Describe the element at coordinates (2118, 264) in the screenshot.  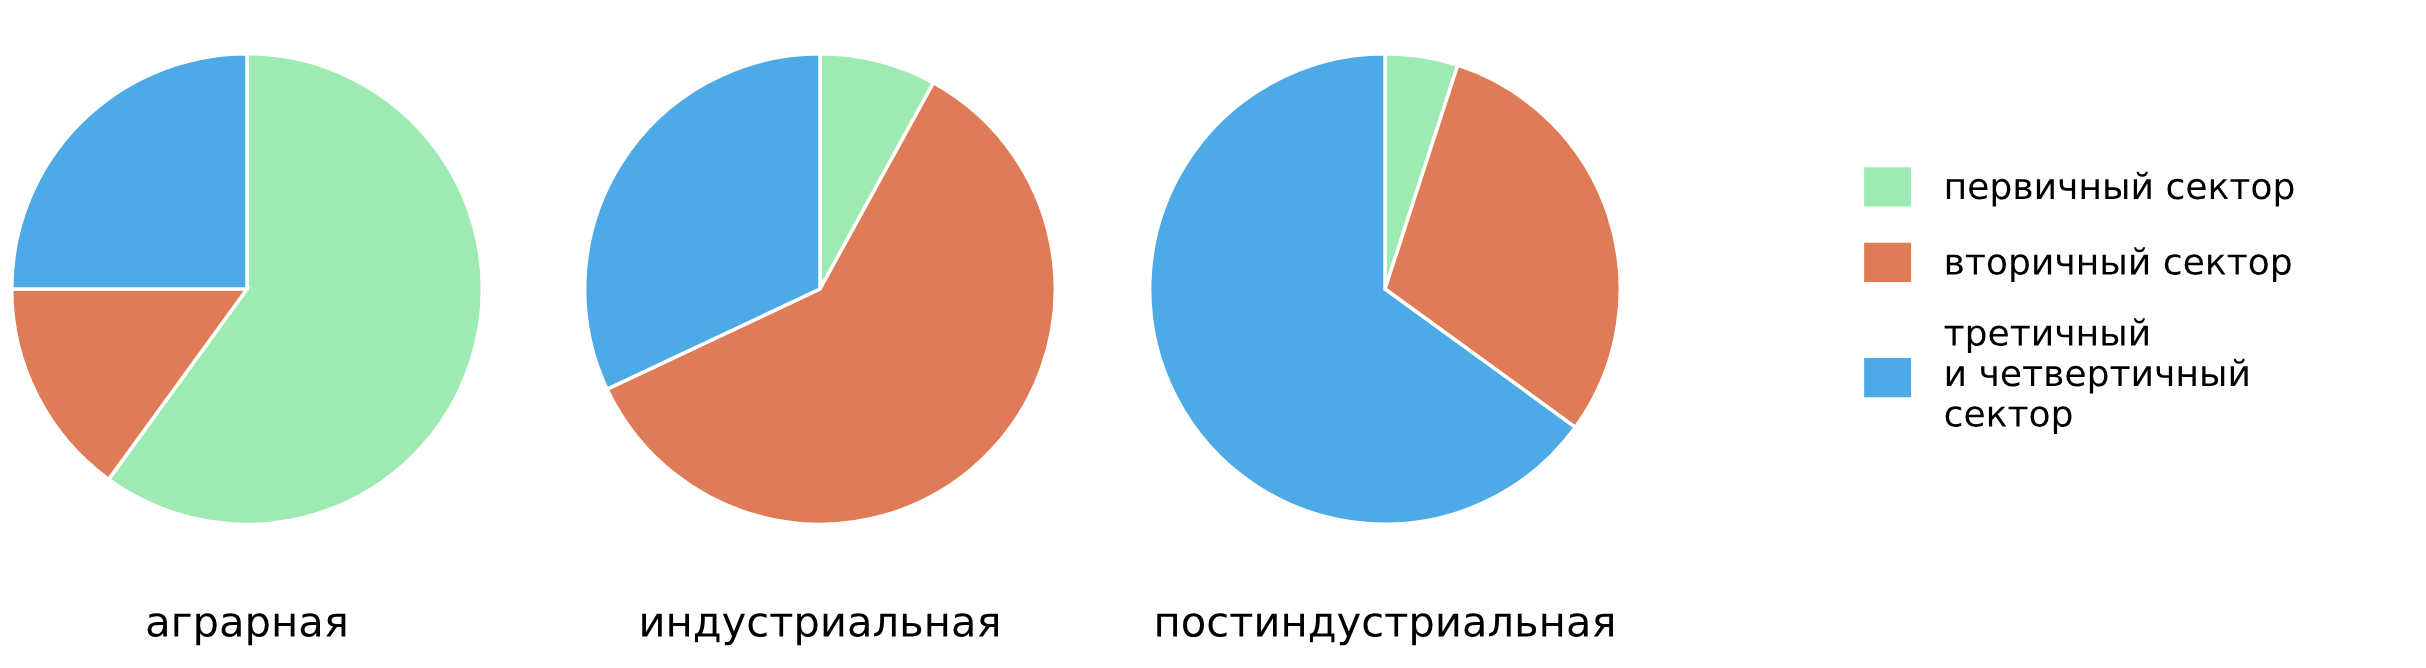
I see `legend-label: вторичный сектор` at that location.